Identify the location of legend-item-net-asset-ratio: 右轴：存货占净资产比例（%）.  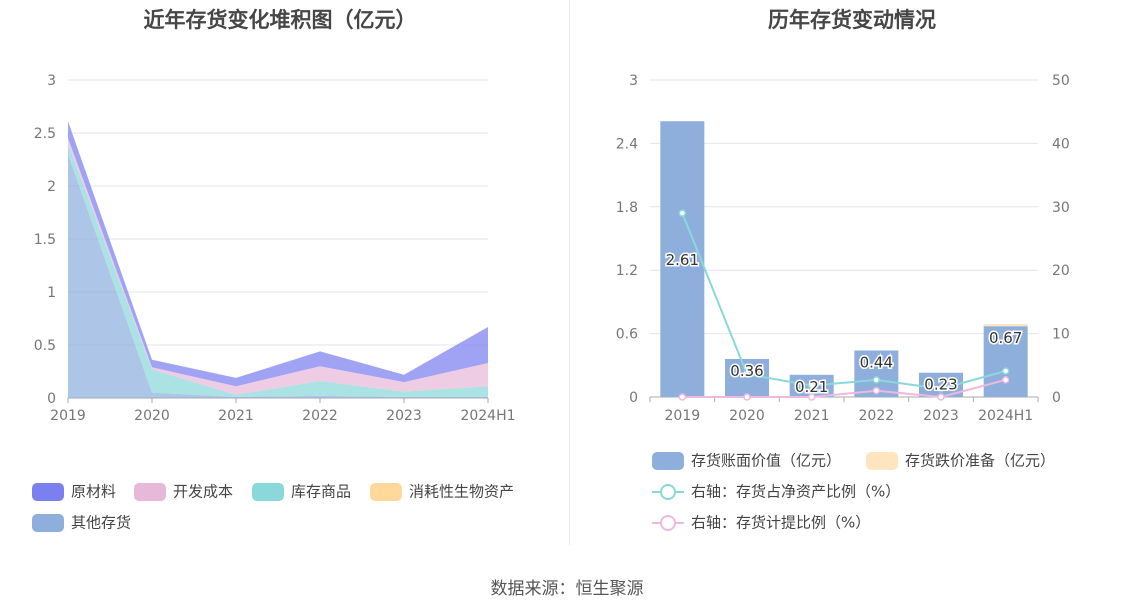
(776, 491).